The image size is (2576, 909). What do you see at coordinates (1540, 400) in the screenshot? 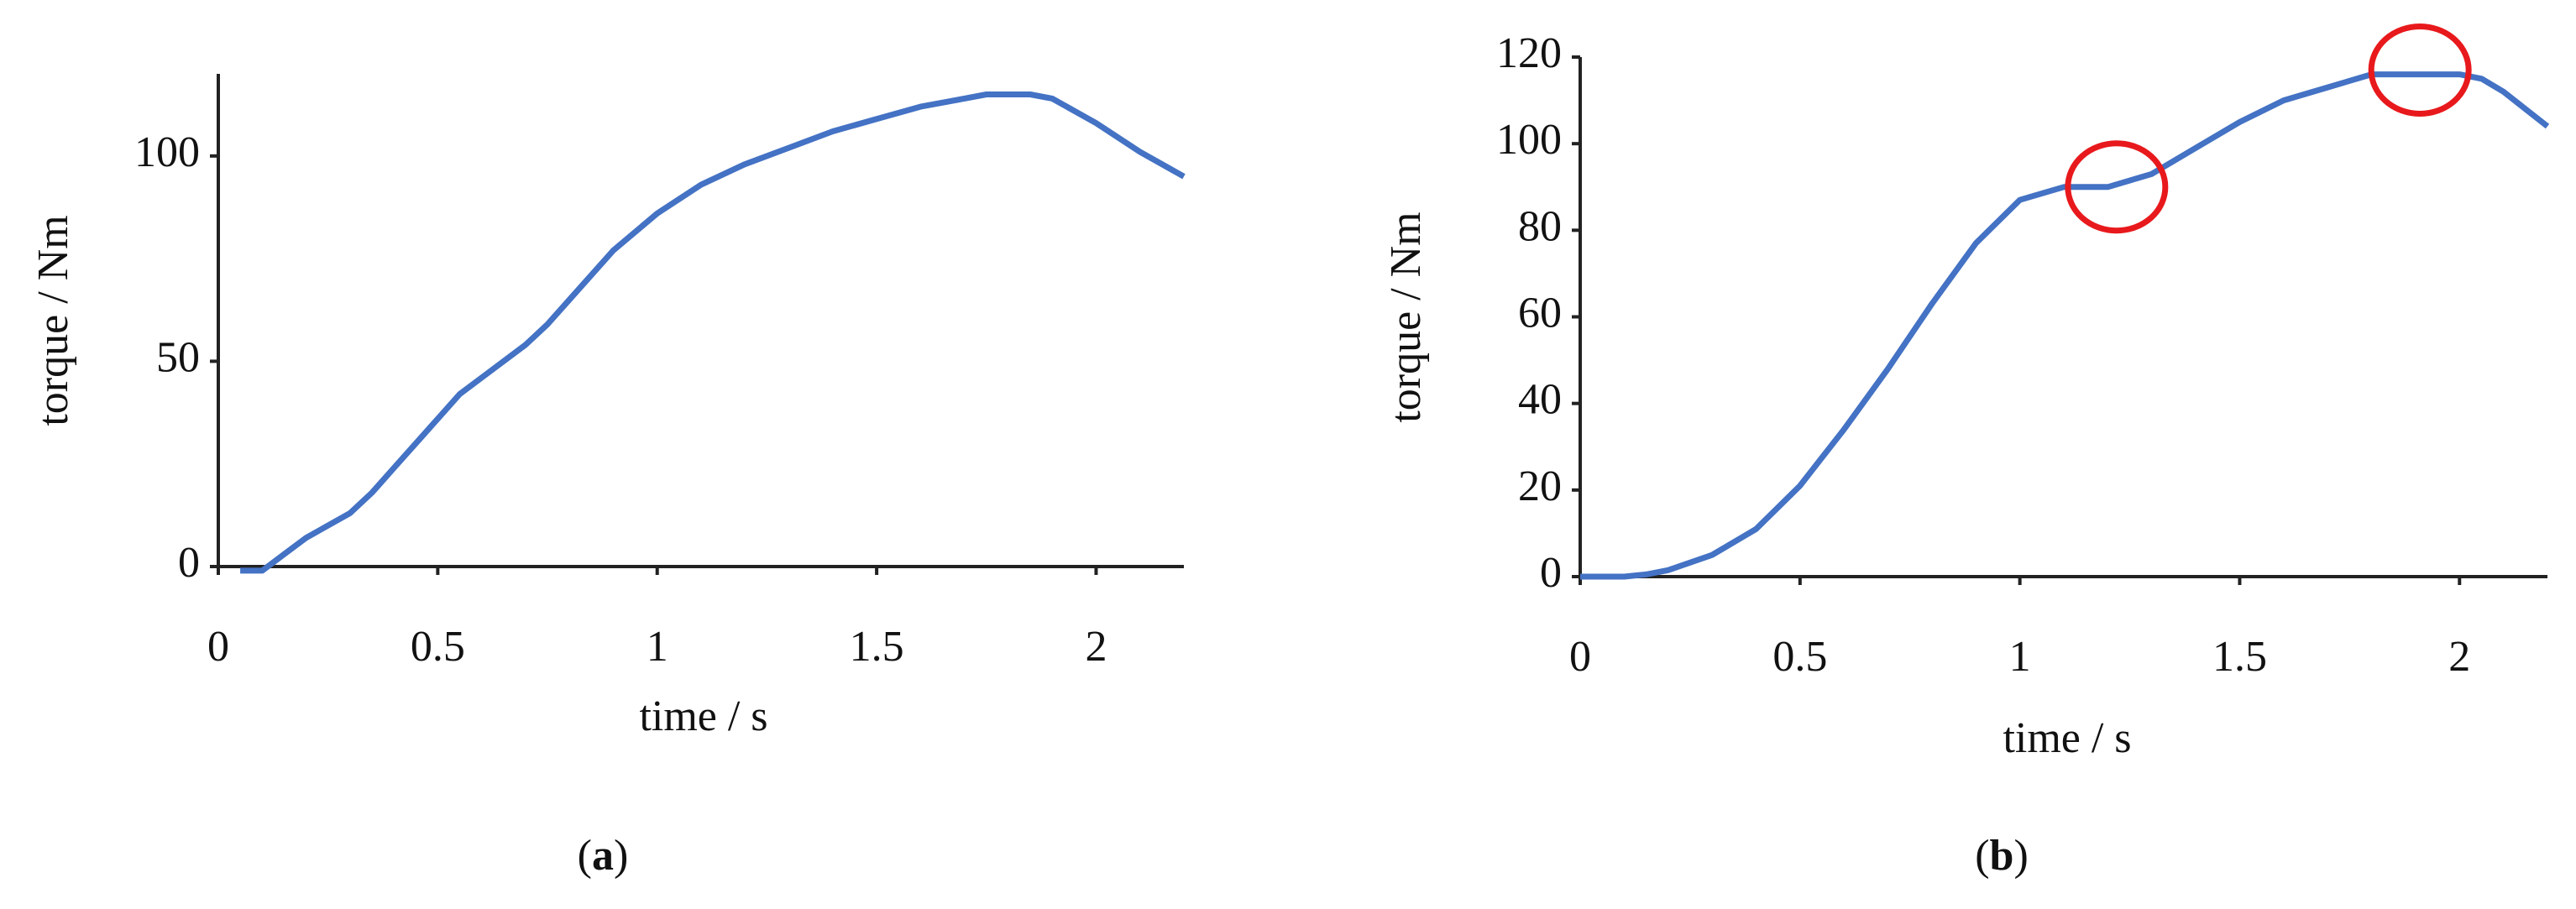
I see `y-tick-label: 40` at bounding box center [1540, 400].